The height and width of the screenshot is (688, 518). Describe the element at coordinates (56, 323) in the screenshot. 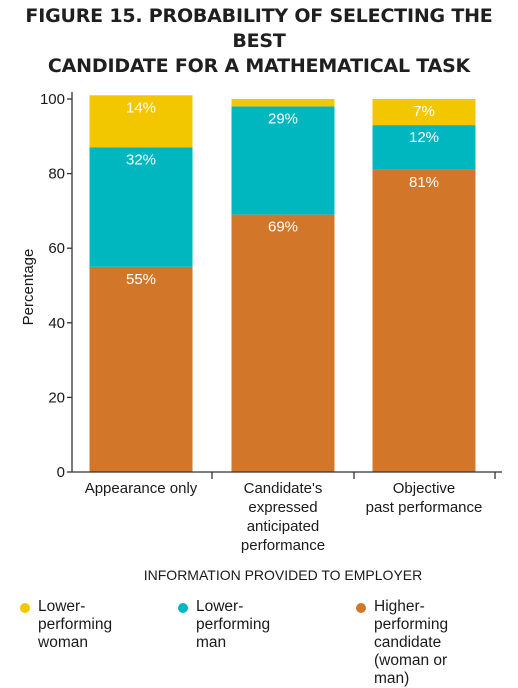

I see `y-tick-label-2: 40` at that location.